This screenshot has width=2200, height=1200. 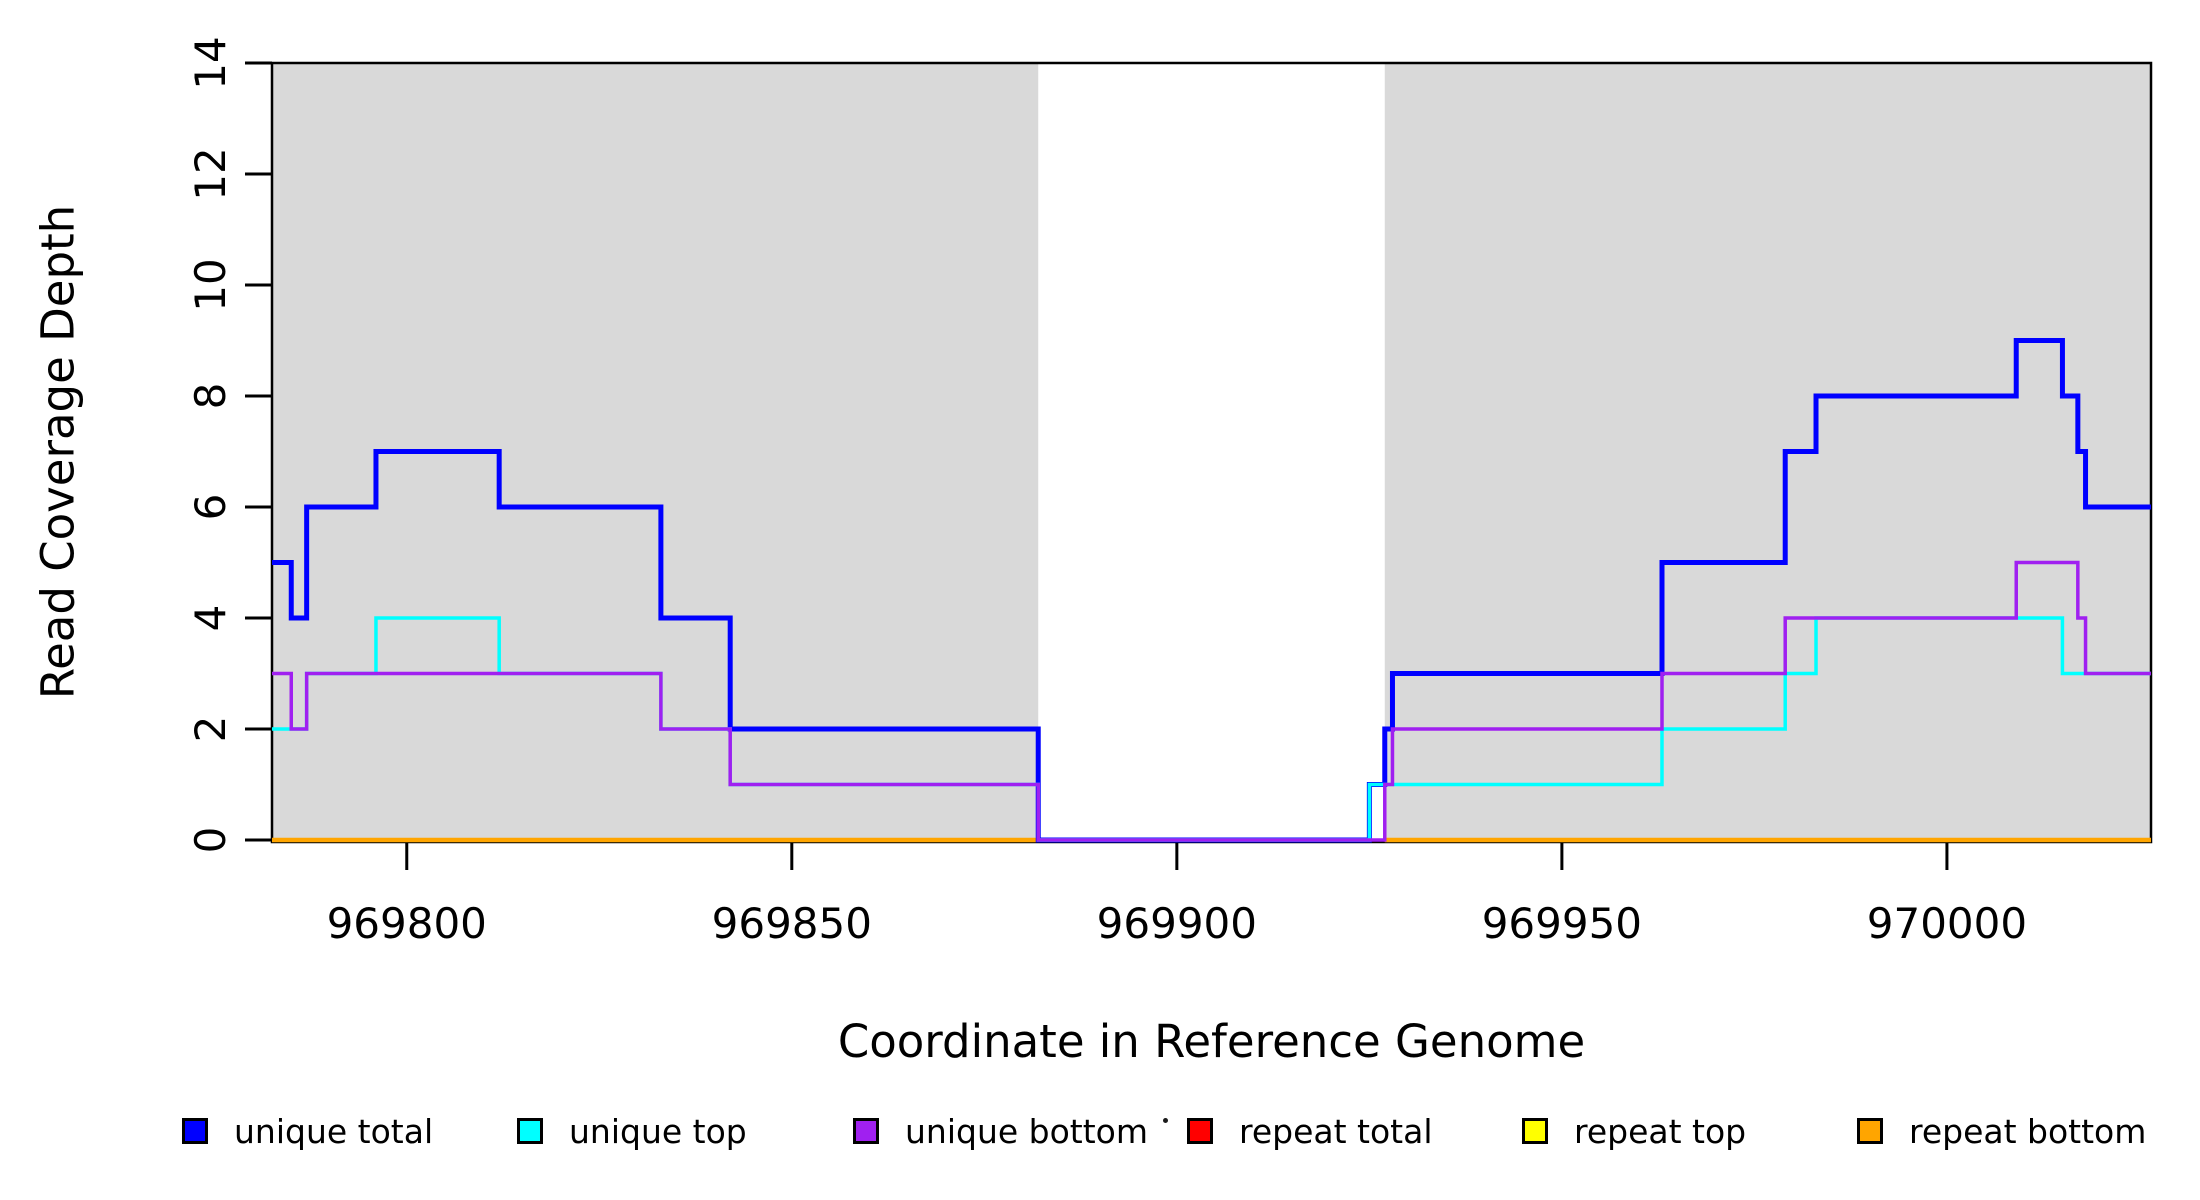 What do you see at coordinates (2028, 1131) in the screenshot?
I see `legend-label-repeat-bottom: repeat bottom` at bounding box center [2028, 1131].